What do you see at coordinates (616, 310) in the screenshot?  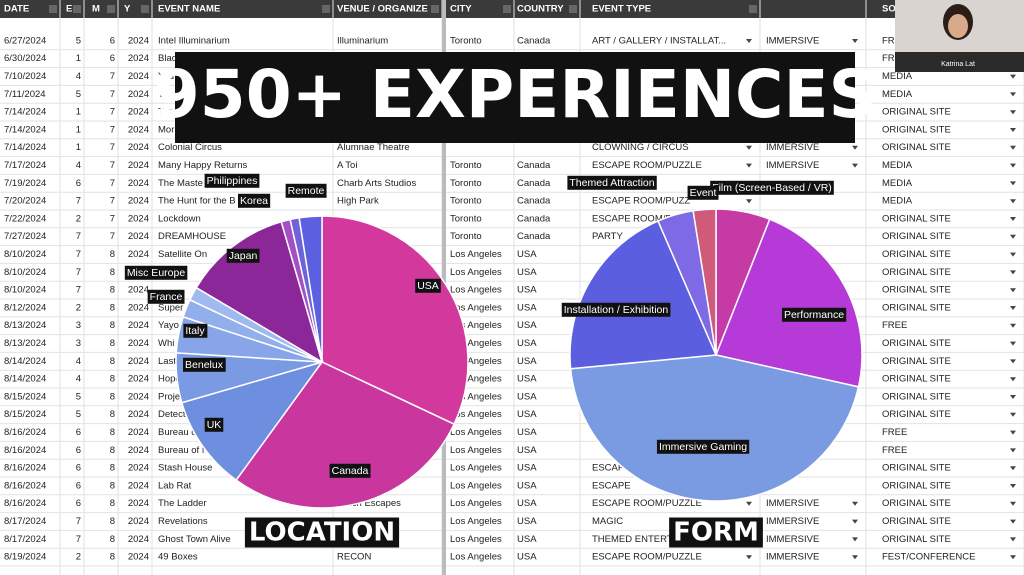 I see `slice-label: Installation / Exhibition` at bounding box center [616, 310].